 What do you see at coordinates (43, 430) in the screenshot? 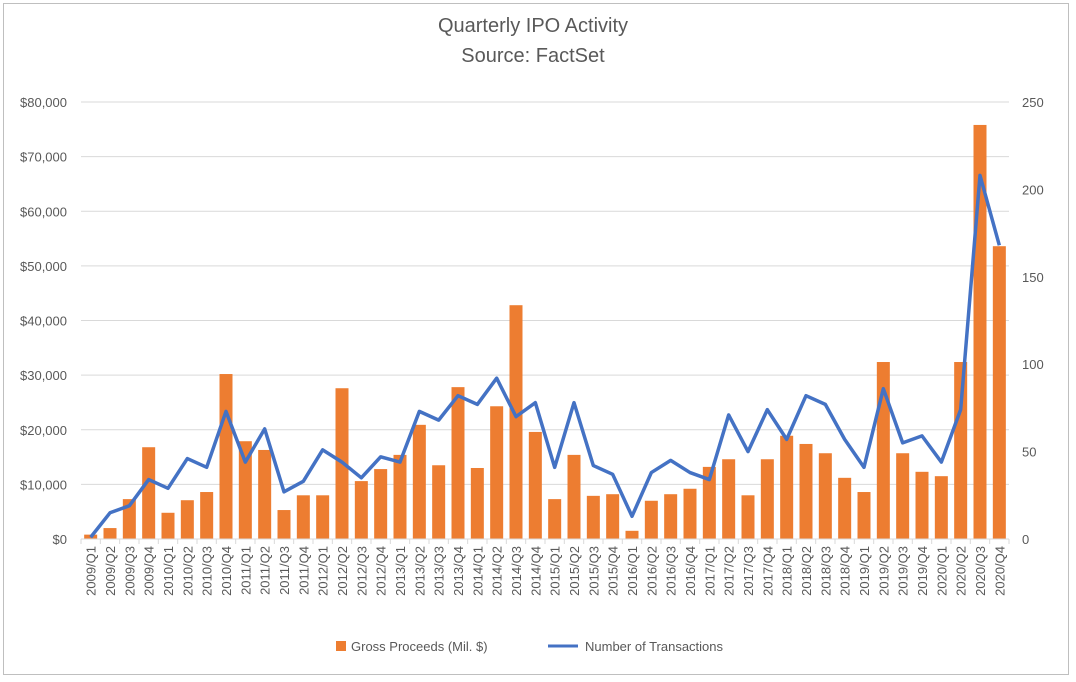
I see `y-left-tick-label: $20,000` at bounding box center [43, 430].